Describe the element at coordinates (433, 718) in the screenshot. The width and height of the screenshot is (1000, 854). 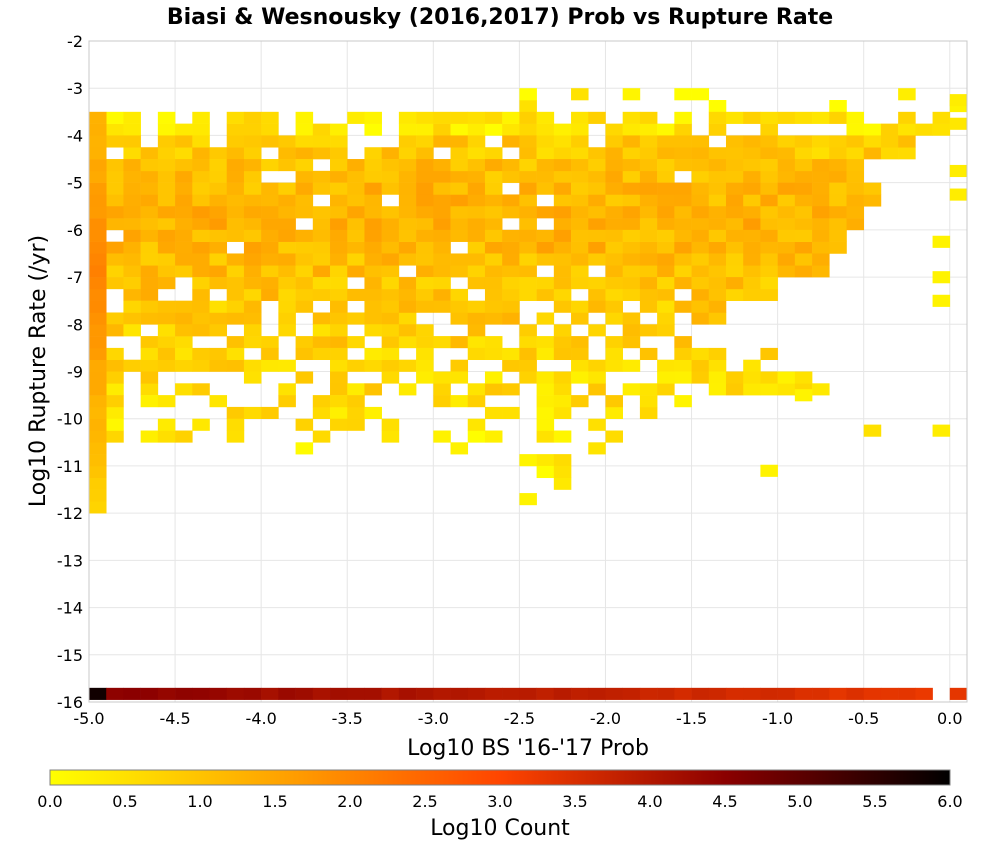
I see `x-tick-label: -3.0` at that location.